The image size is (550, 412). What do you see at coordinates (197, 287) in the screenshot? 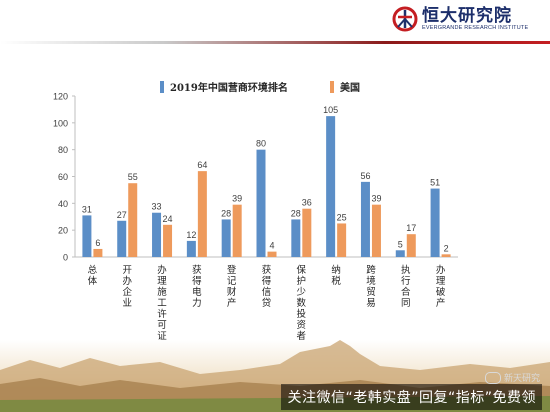
I see `x-tick-label: 获得电力` at bounding box center [197, 287].